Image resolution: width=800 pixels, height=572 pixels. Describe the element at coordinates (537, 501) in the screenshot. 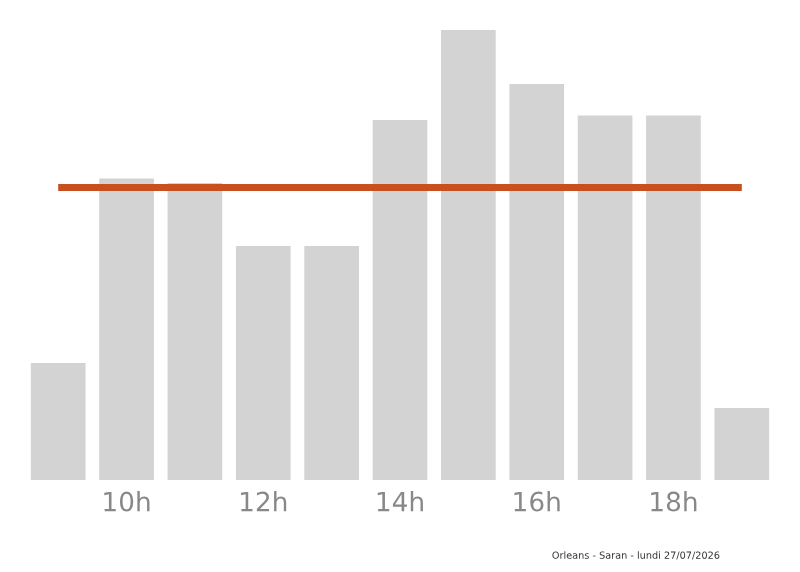

I see `x-tick-label: 16h` at that location.